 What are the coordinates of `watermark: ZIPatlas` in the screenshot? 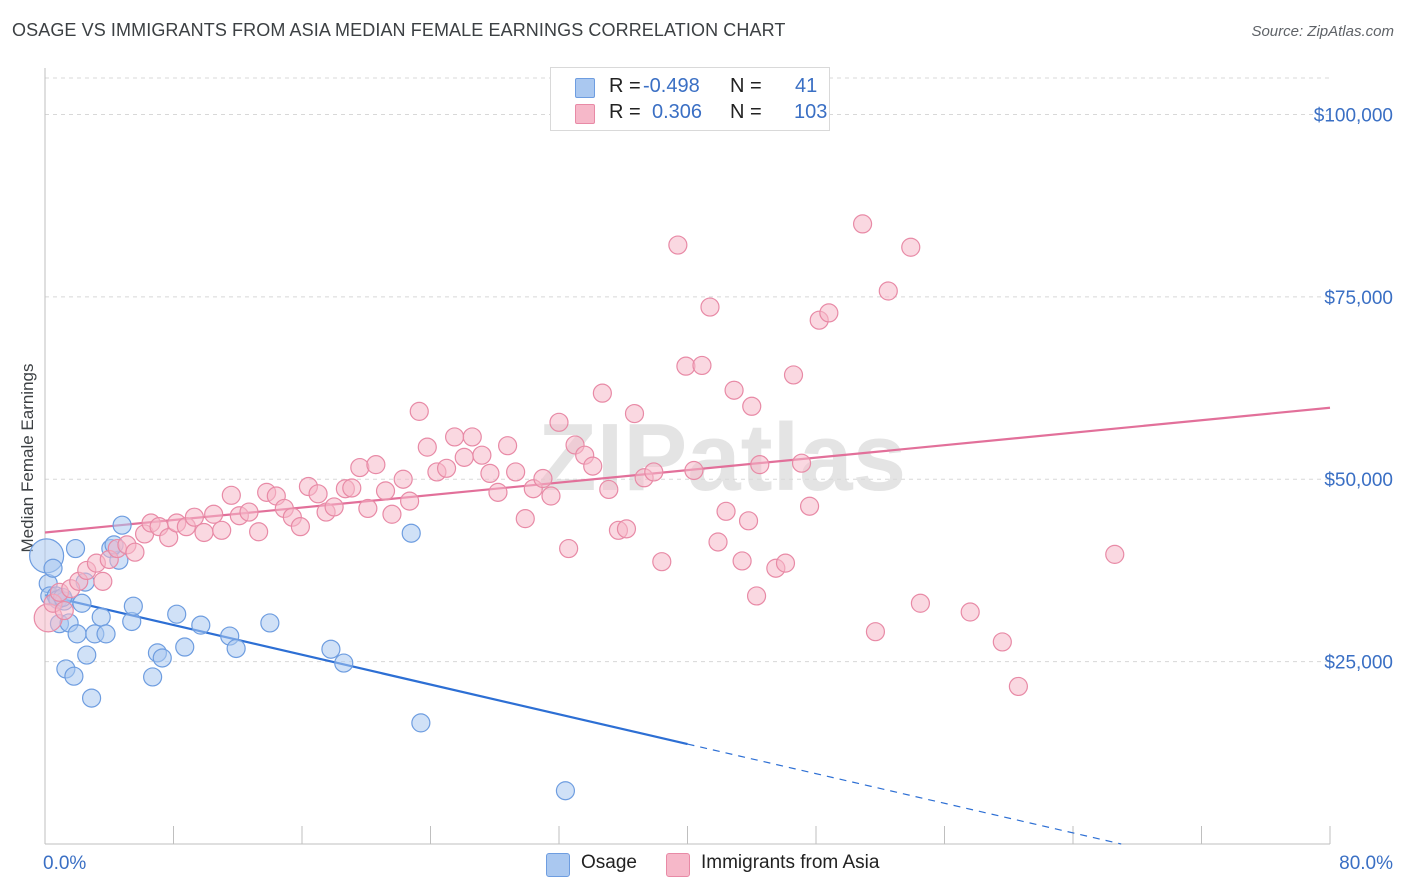 It's located at (722, 457).